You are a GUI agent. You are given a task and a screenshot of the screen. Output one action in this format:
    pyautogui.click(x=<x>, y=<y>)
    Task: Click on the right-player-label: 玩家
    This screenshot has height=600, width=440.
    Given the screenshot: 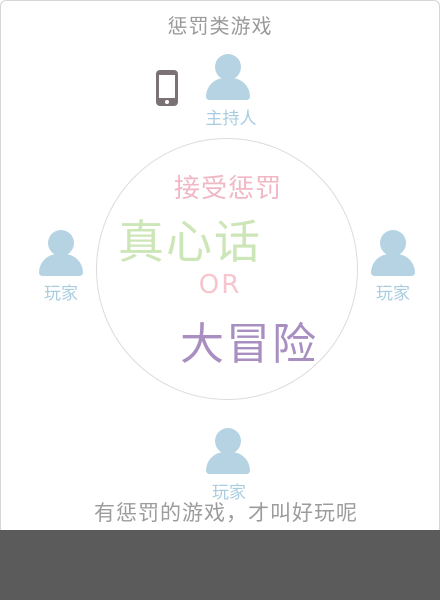 What is the action you would take?
    pyautogui.click(x=393, y=294)
    